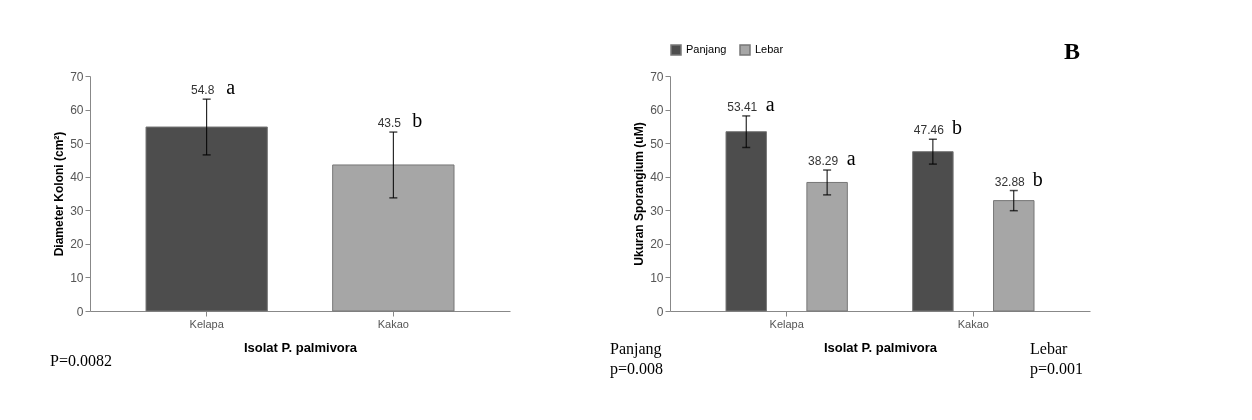 This screenshot has width=1252, height=420. What do you see at coordinates (1010, 181) in the screenshot?
I see `data-label: 32.88` at bounding box center [1010, 181].